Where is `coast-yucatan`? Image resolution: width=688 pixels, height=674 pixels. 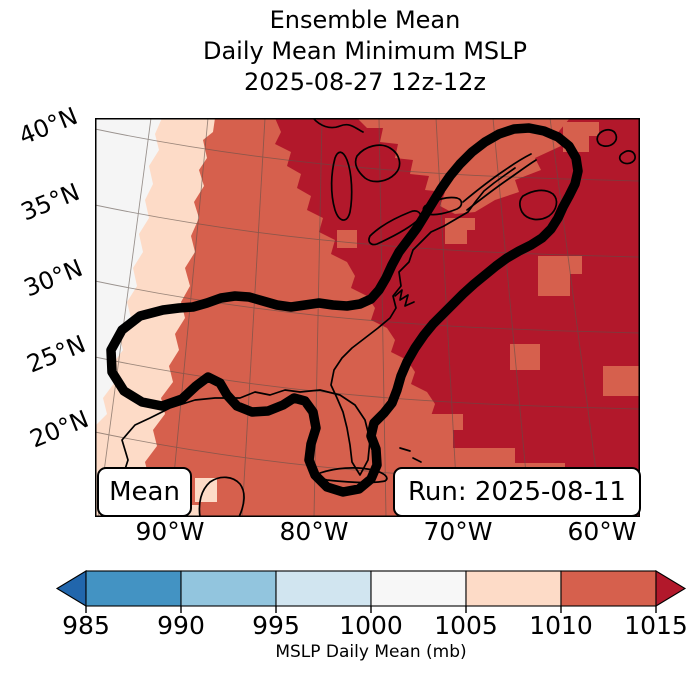
coast-yucatan is located at coordinates (221, 496).